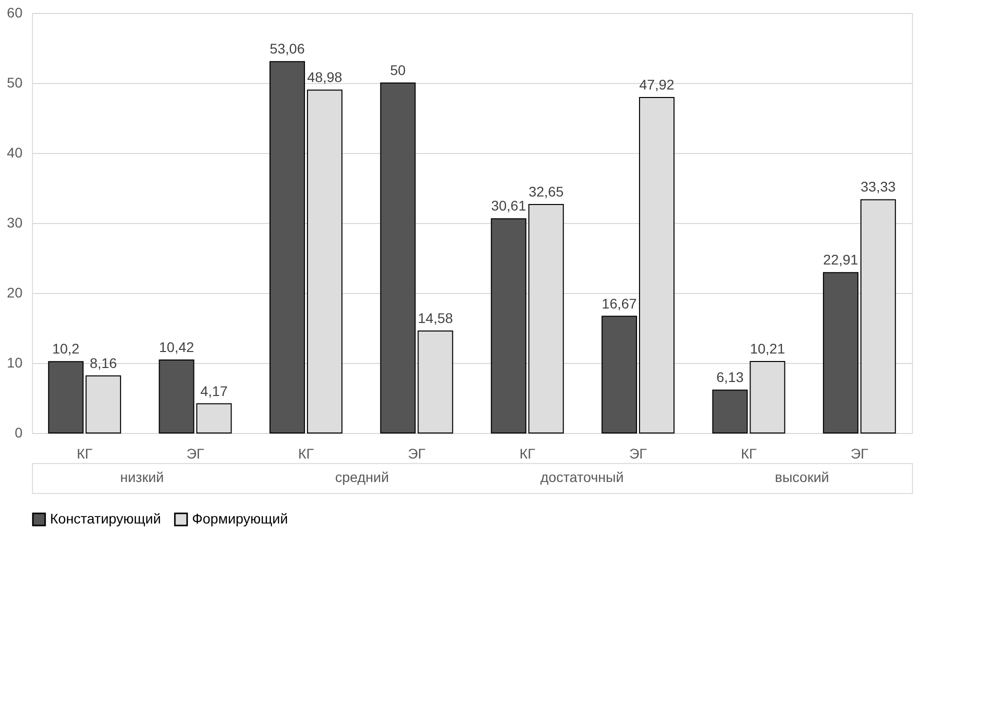 The height and width of the screenshot is (707, 989). I want to click on data-label: 4,17, so click(214, 390).